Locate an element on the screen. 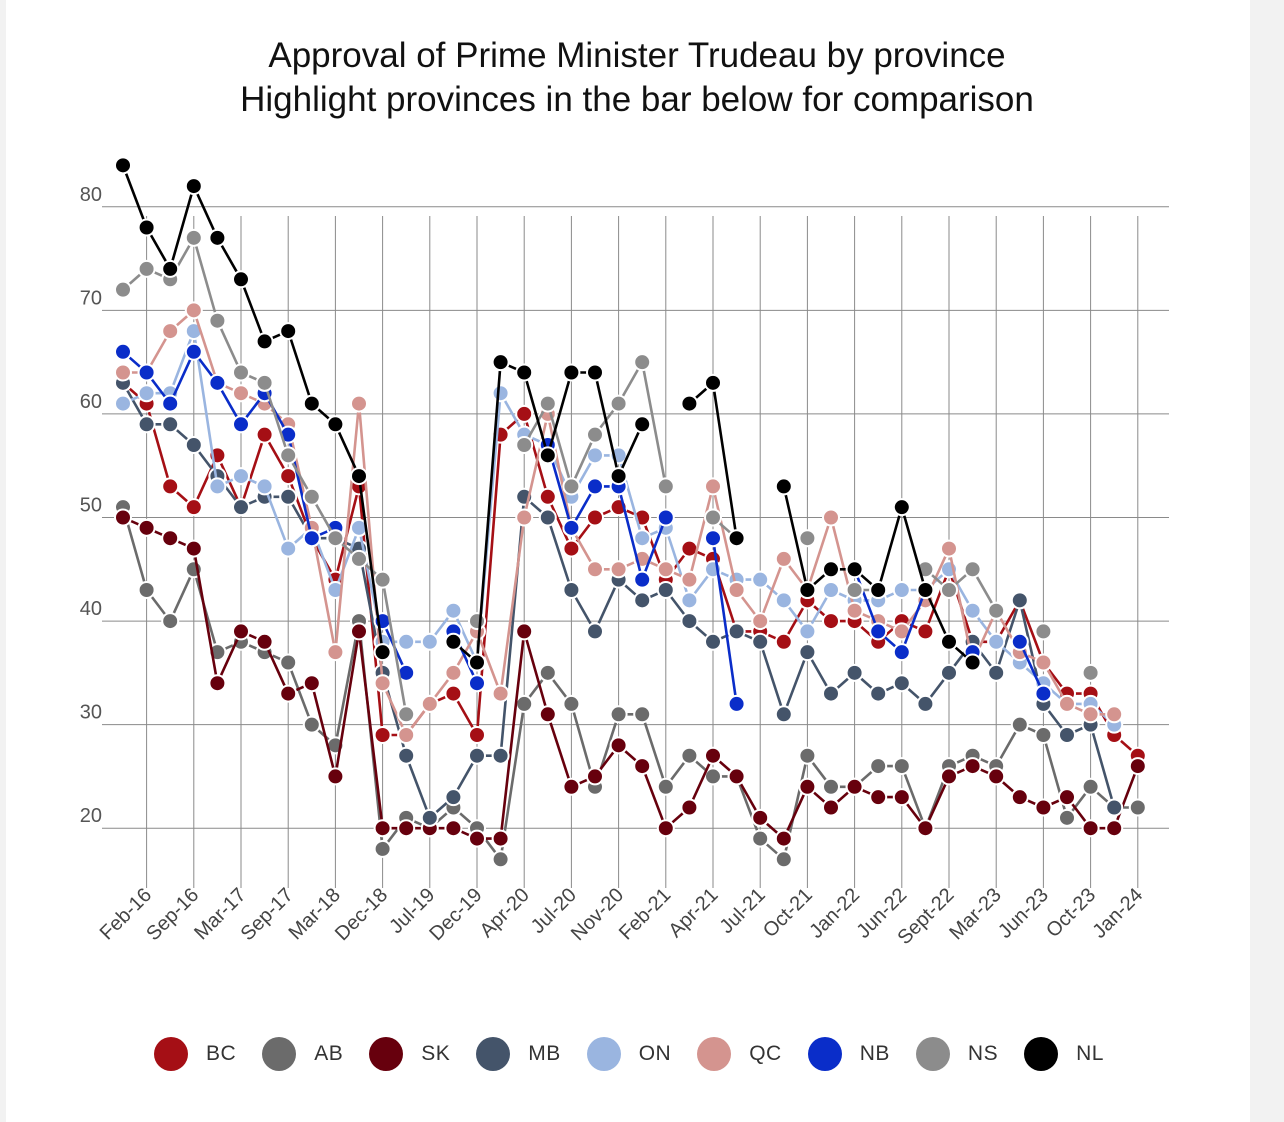 The height and width of the screenshot is (1122, 1284). legend-item-bc: BC is located at coordinates (195, 1054).